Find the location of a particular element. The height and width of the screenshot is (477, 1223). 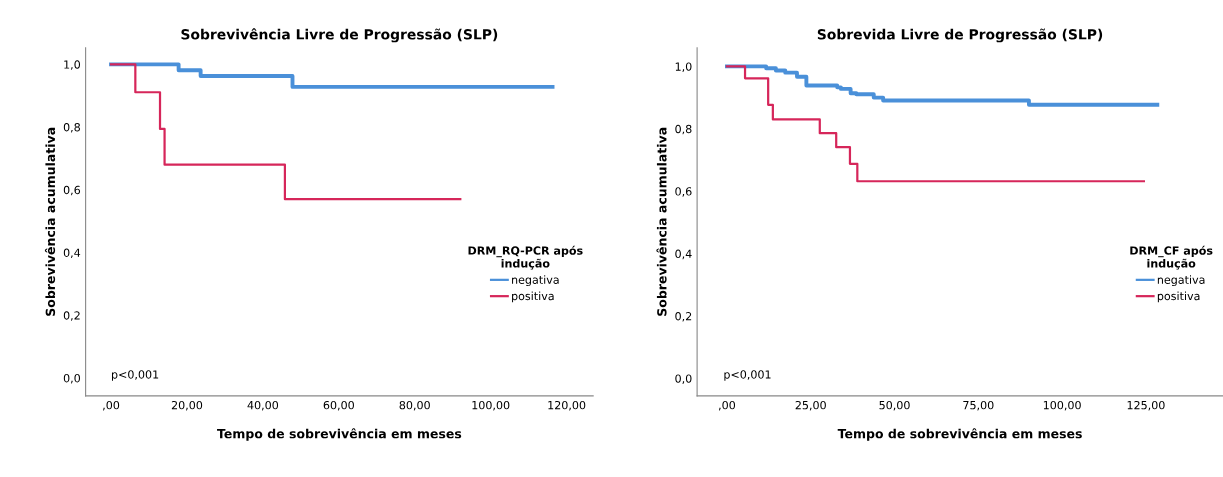

x-tick-label: 125,00 is located at coordinates (1146, 405).